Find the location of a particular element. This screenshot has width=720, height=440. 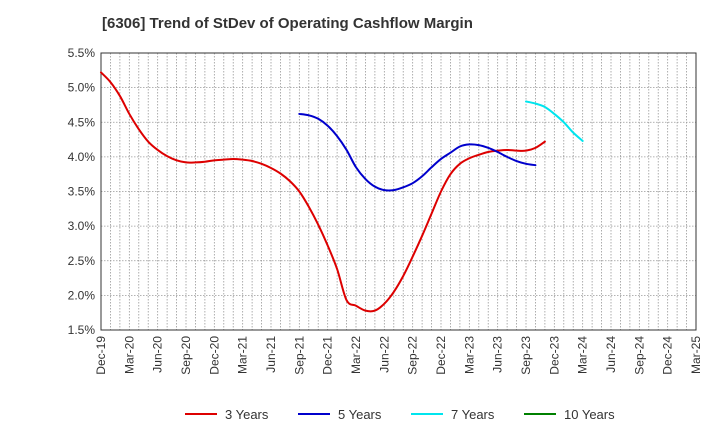

y-tick-label: 1.5% is located at coordinates (82, 330).